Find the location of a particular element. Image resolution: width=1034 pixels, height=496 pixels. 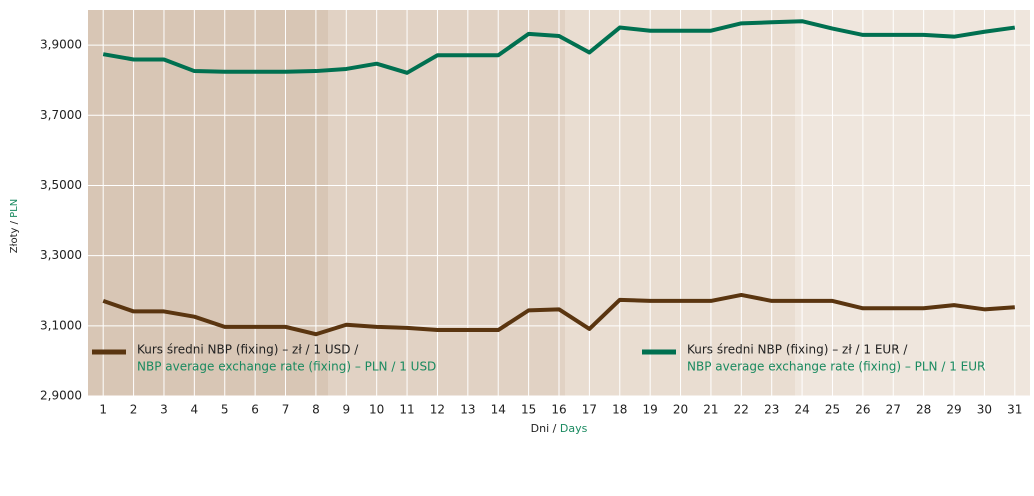

x-tick-label: 29 is located at coordinates (953, 410).